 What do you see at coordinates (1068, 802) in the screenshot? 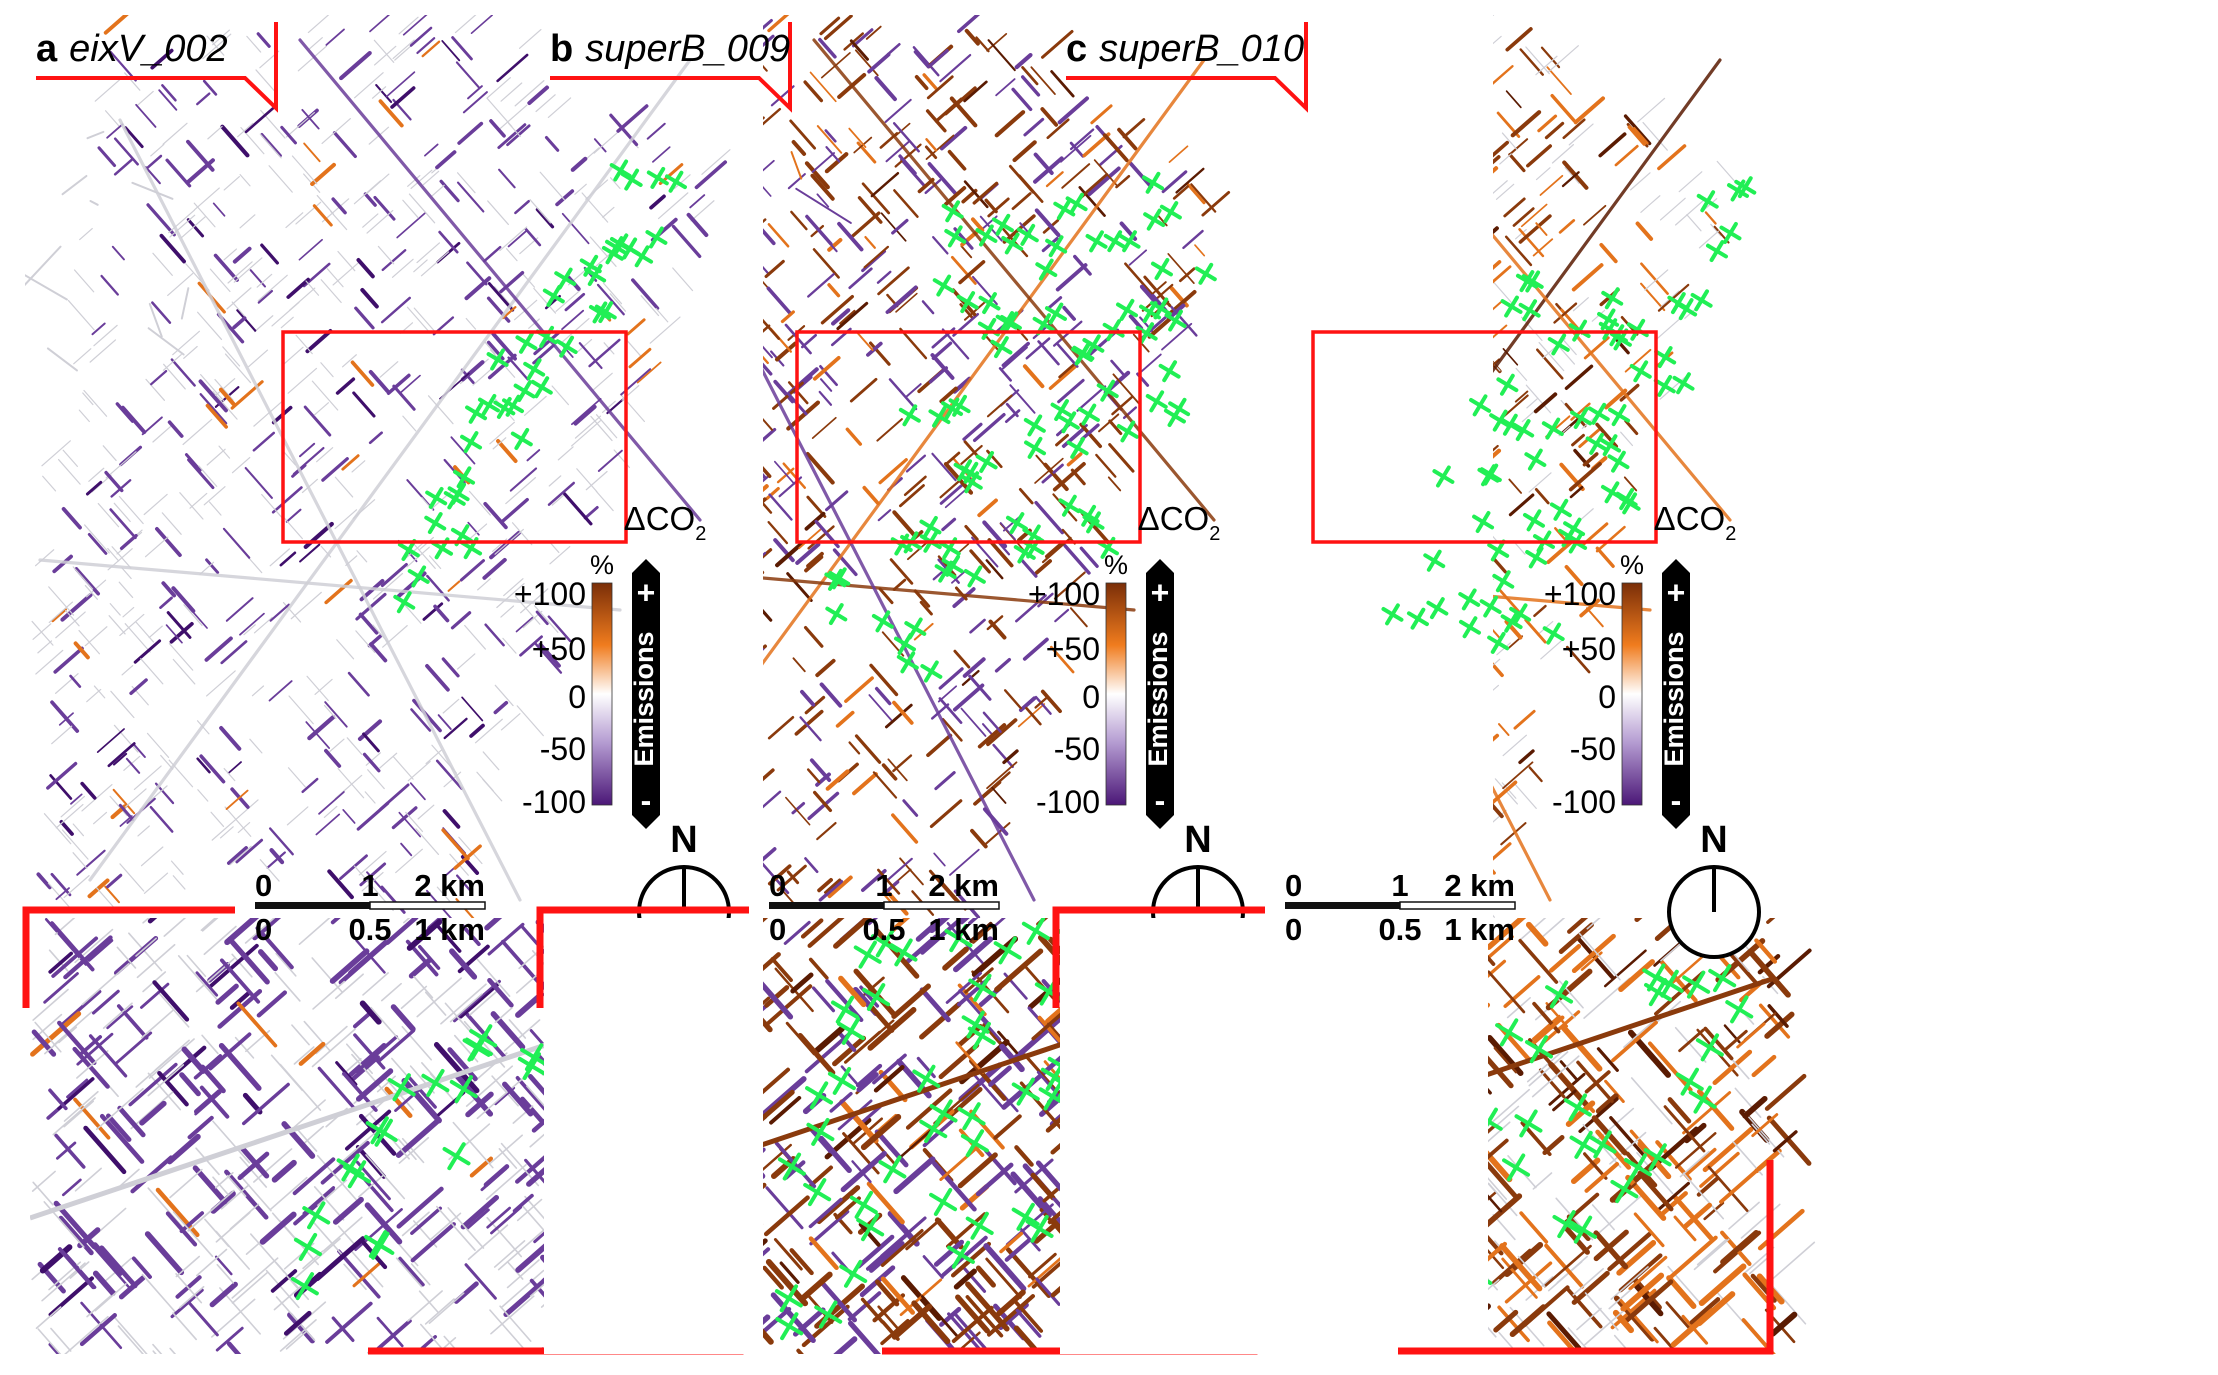
I see `legend-tick: -100` at bounding box center [1068, 802].